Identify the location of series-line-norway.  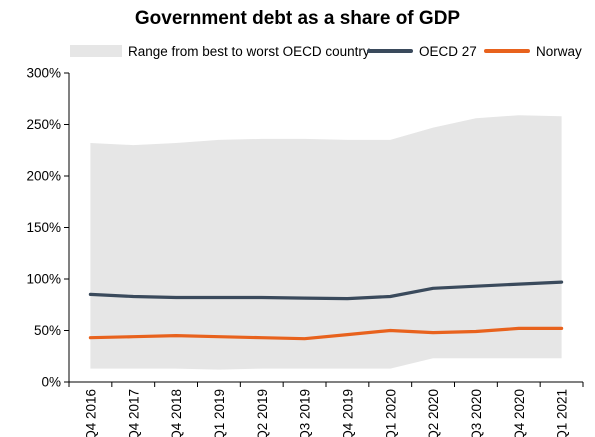
(326, 333).